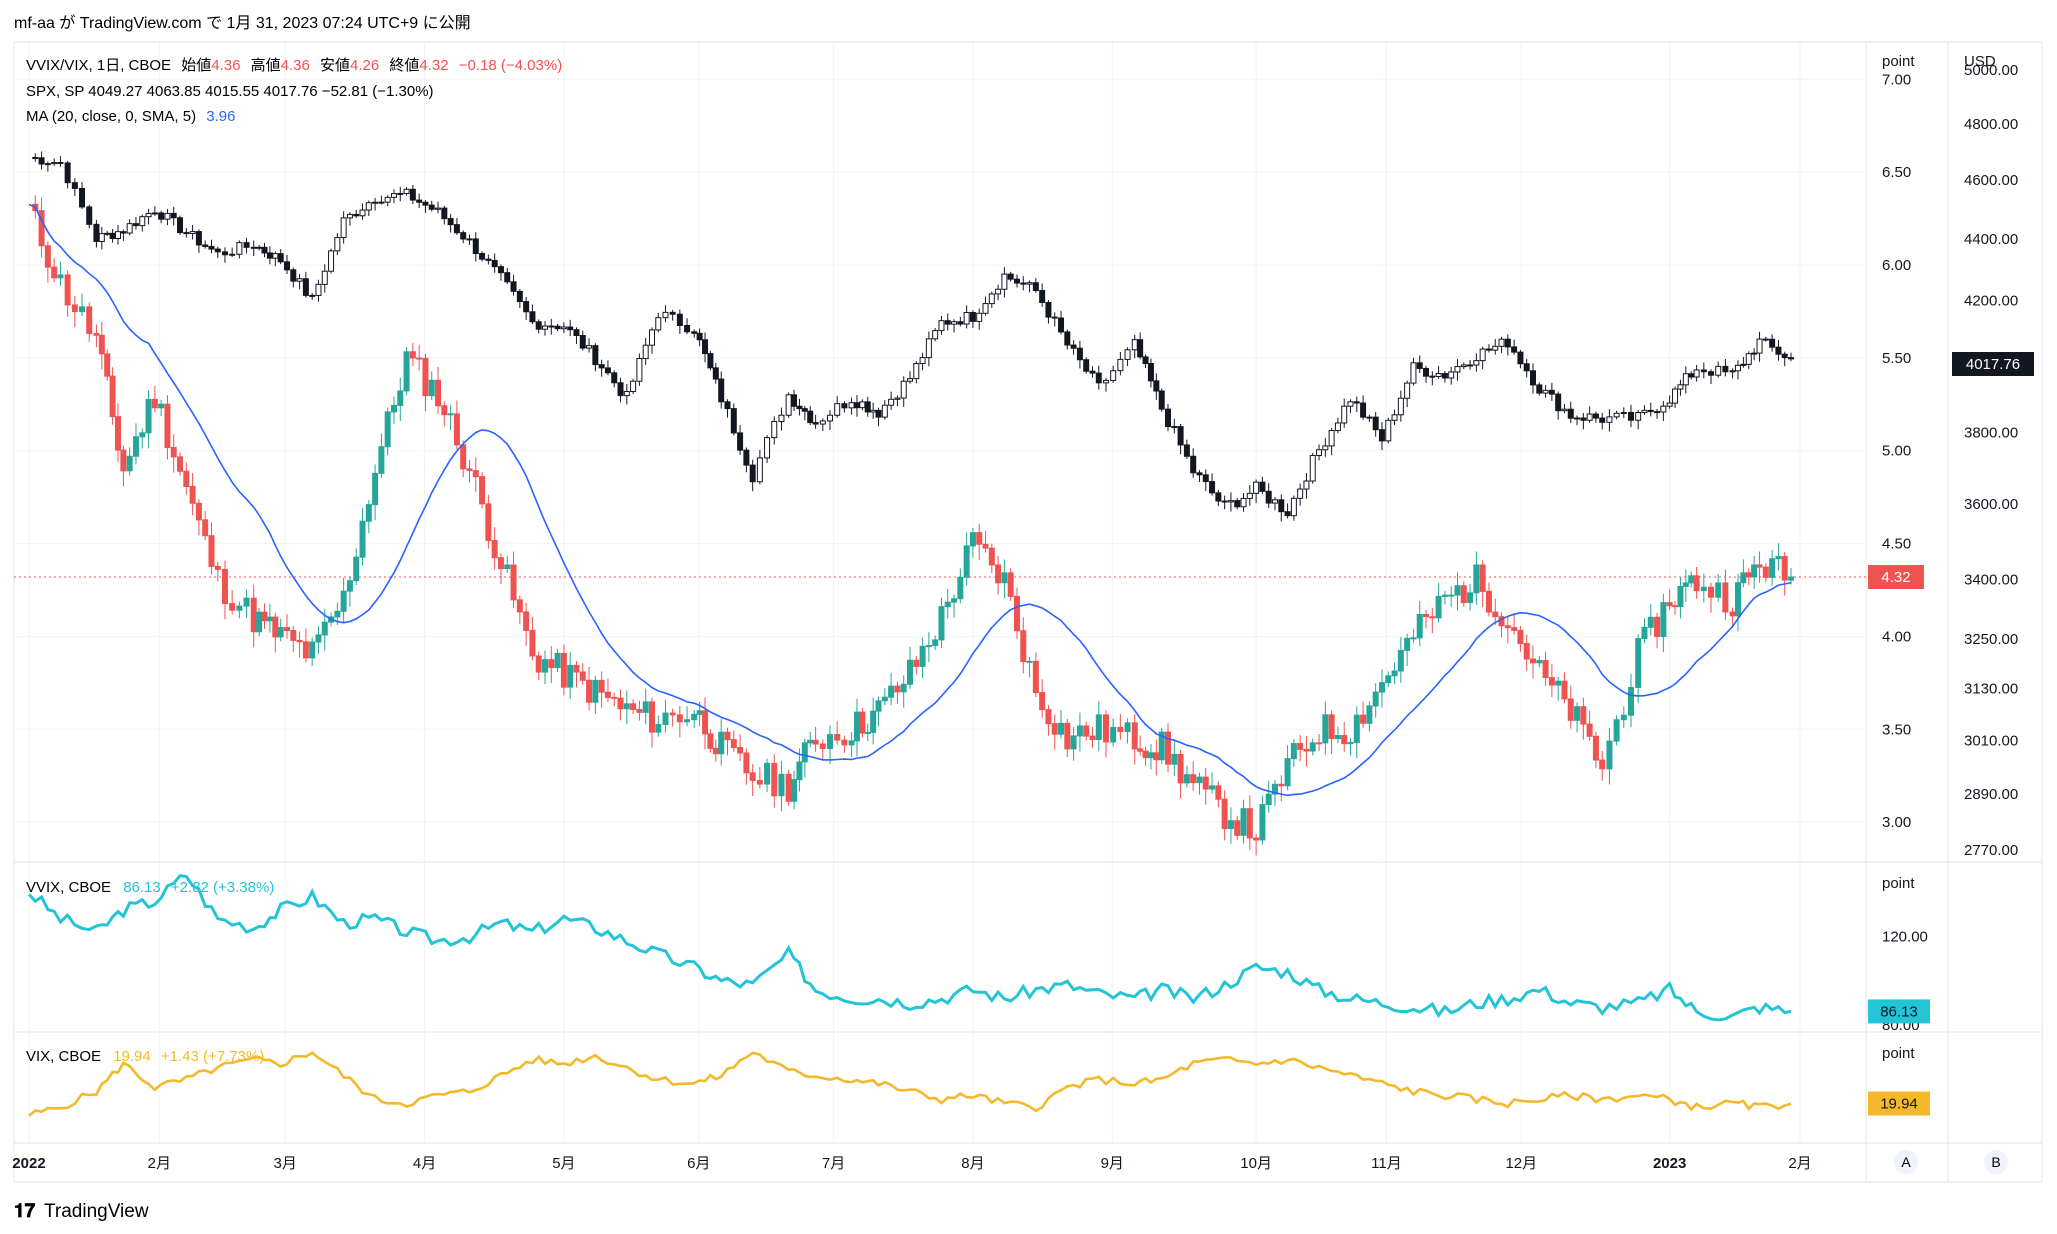  I want to click on log-scale-button: B, so click(1996, 1162).